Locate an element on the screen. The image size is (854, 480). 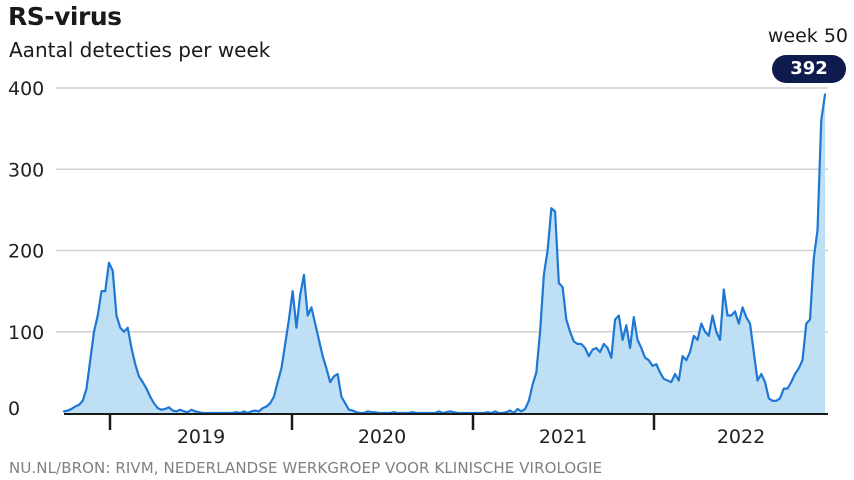
latest-week-label: week 50 is located at coordinates (807, 36).